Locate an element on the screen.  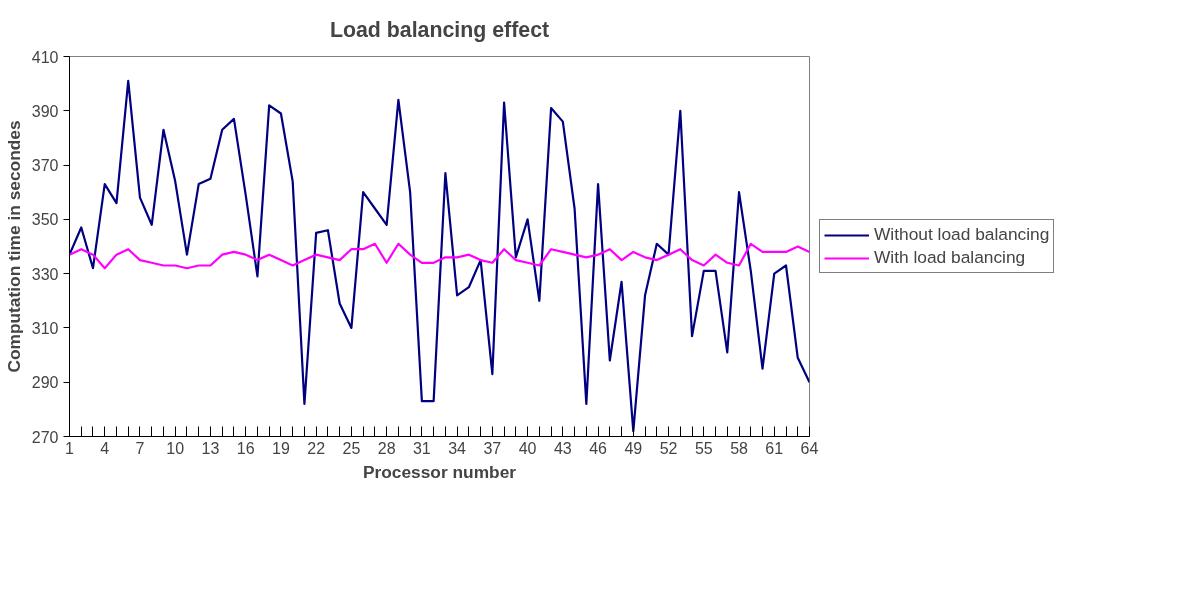
y-tick-label: 310 is located at coordinates (45, 328).